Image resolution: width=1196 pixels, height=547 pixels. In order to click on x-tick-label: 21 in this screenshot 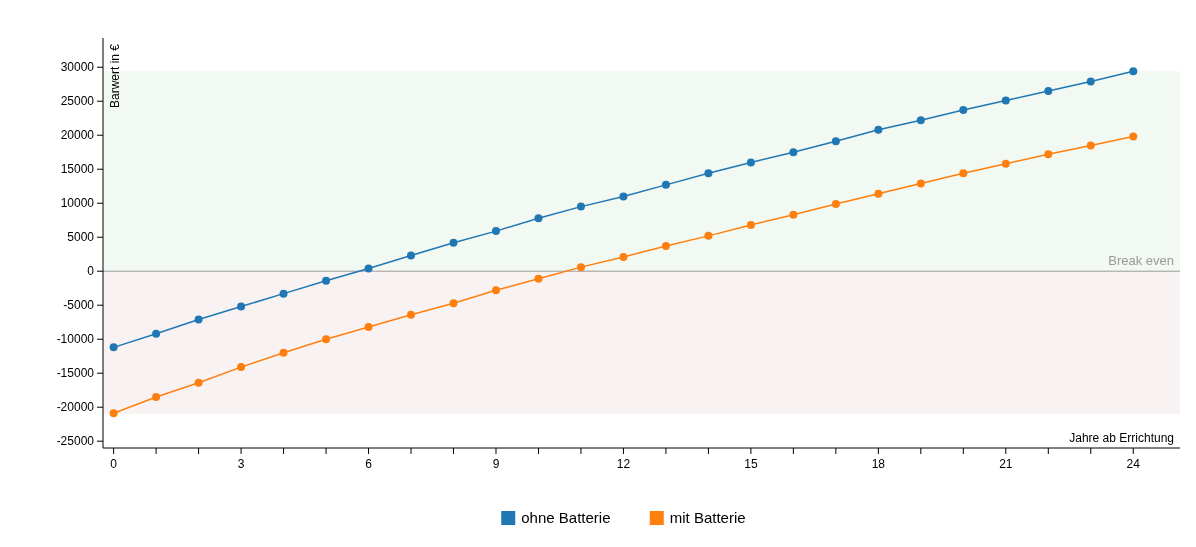, I will do `click(1006, 464)`.